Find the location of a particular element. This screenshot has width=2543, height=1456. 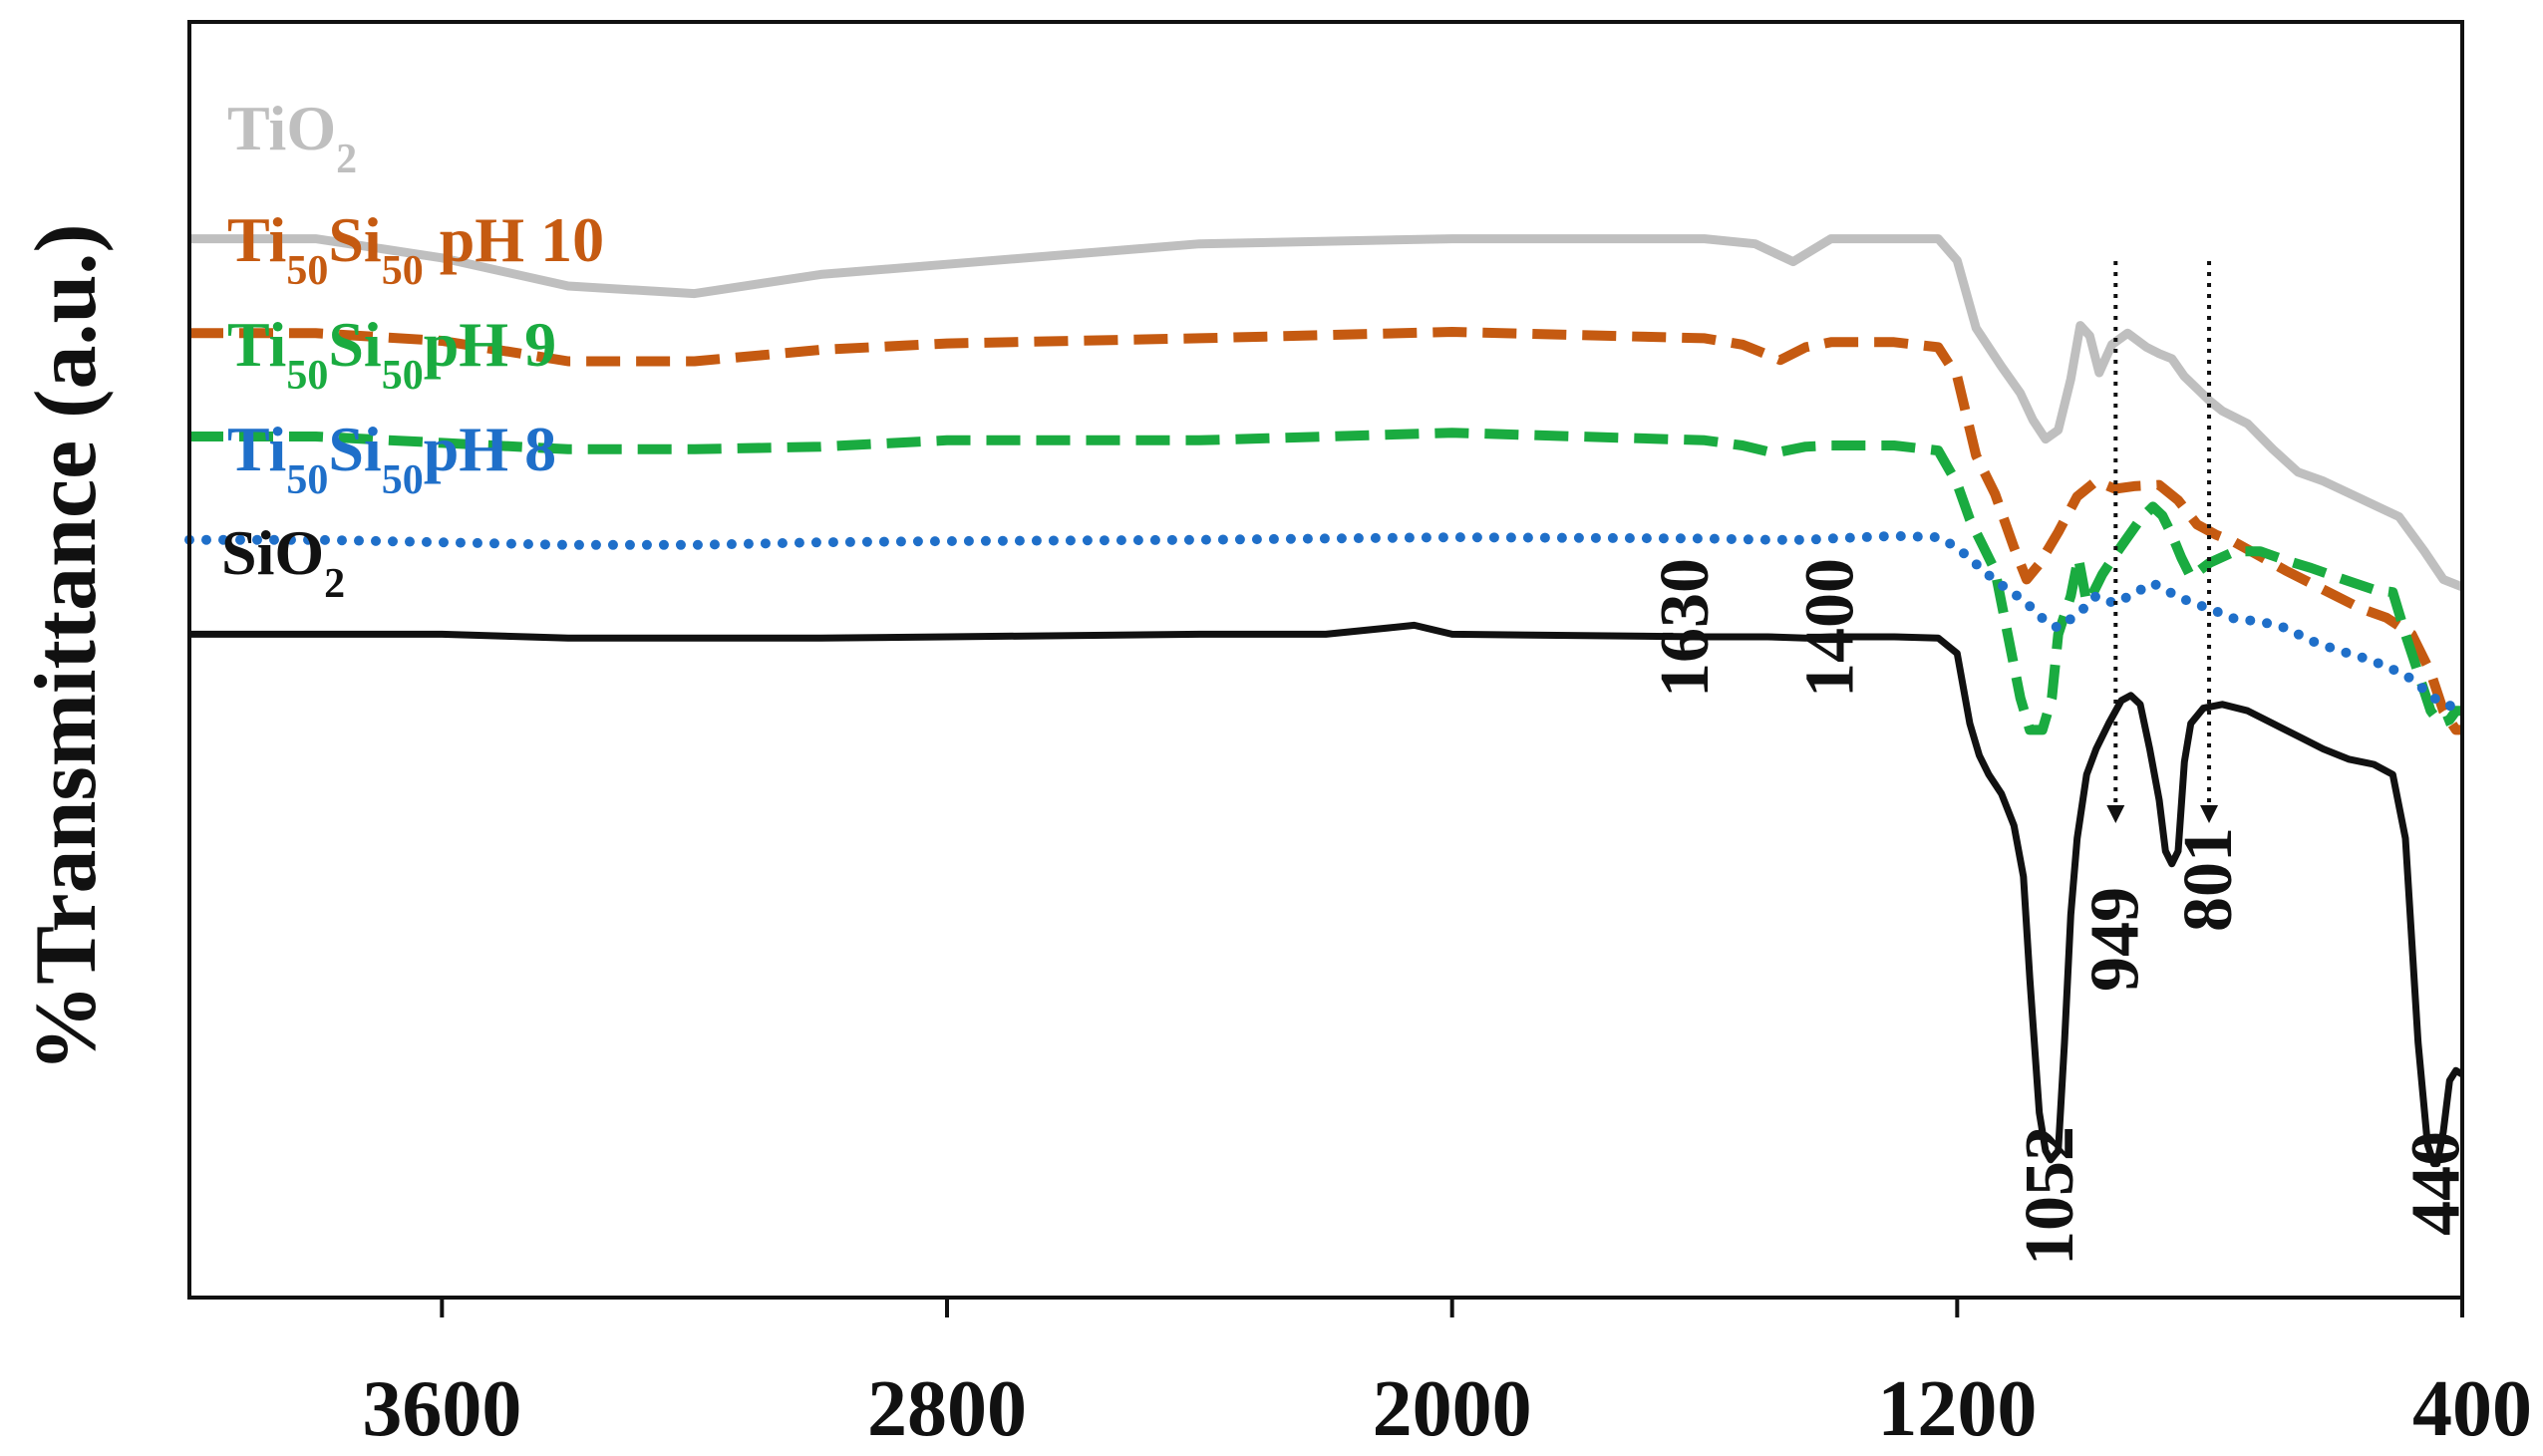

x-tick-label-1200: 1200 is located at coordinates (1957, 1409).